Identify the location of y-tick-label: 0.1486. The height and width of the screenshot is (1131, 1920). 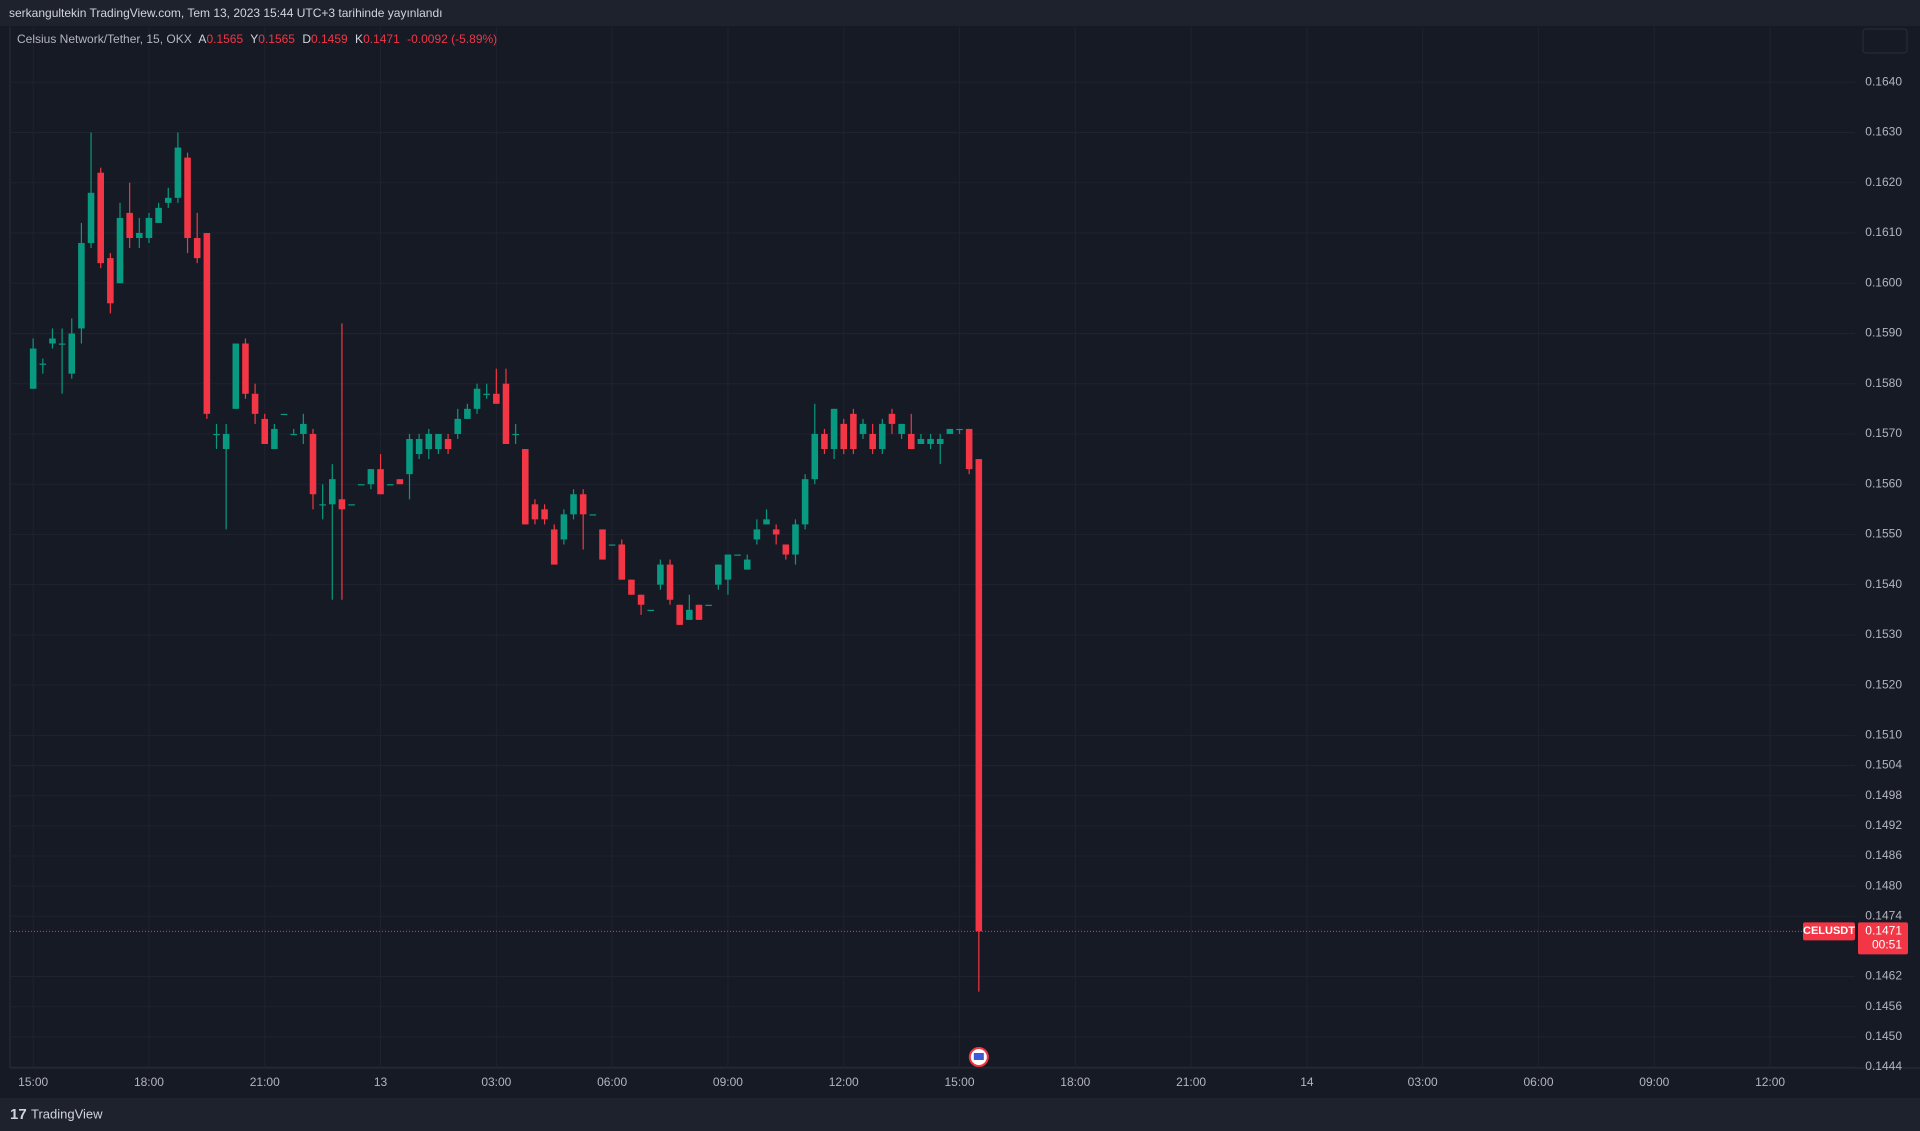
(1883, 855).